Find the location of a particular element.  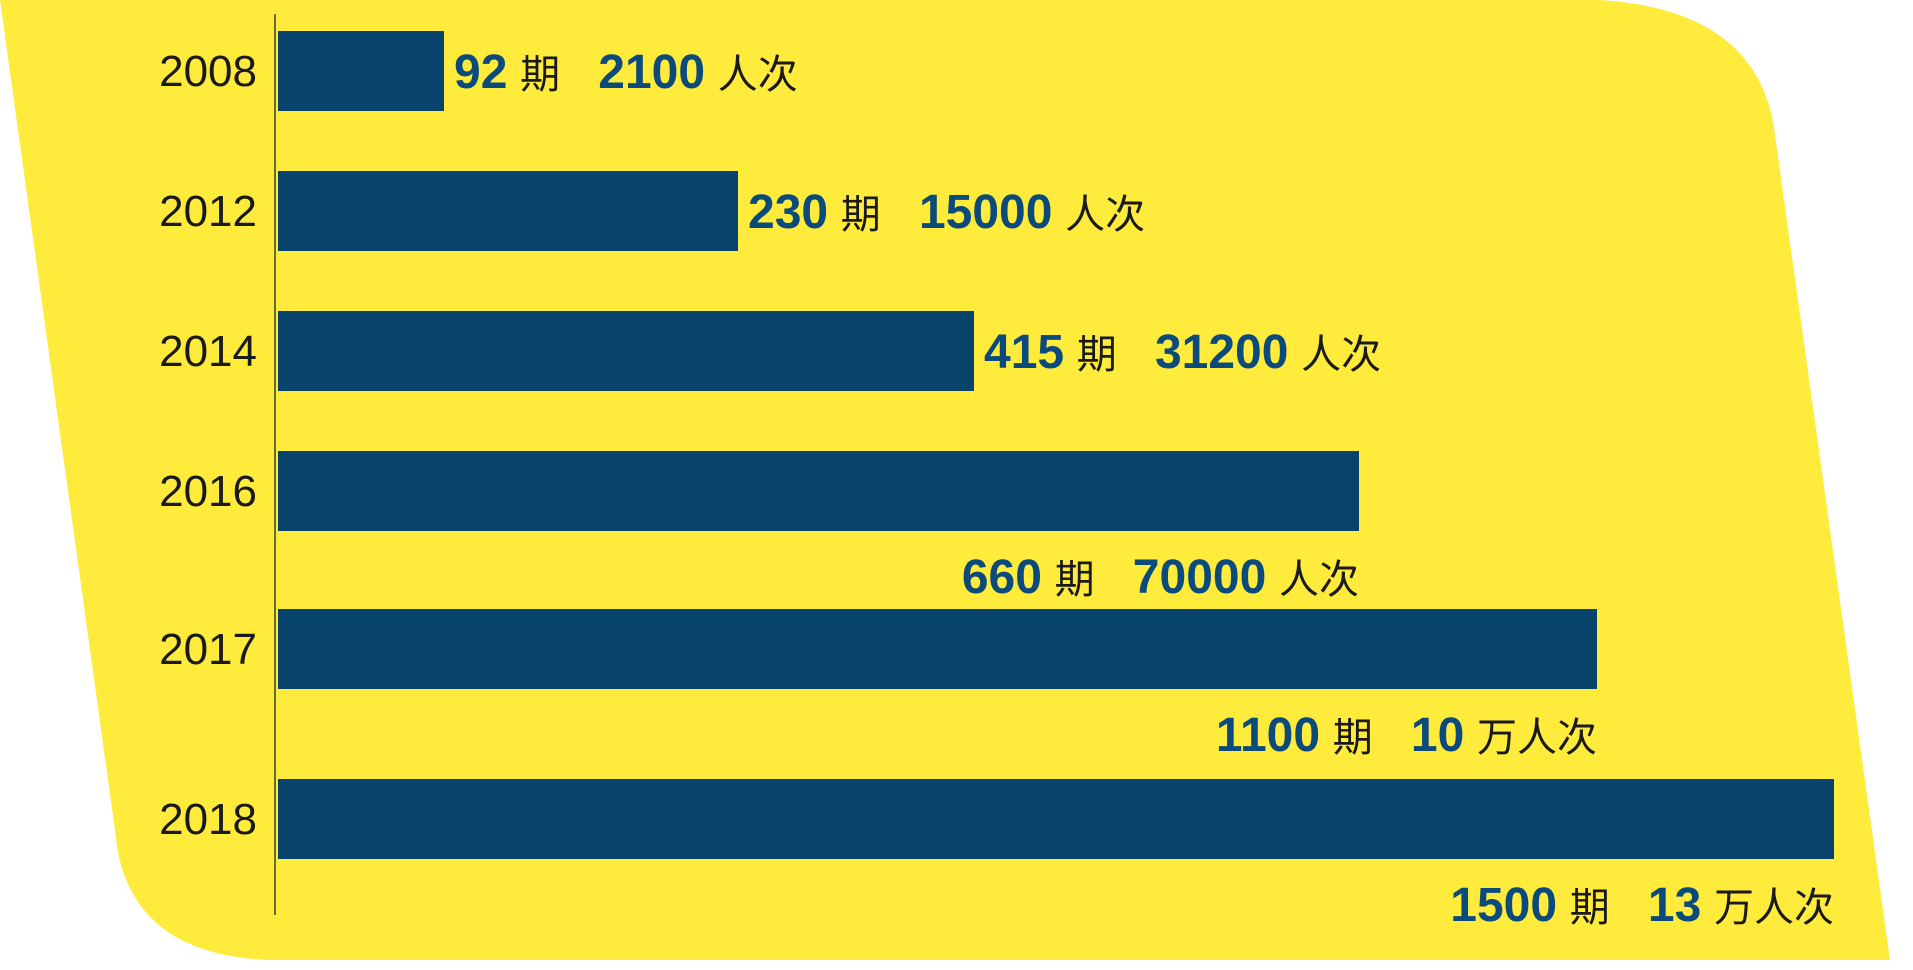

category-label-2008: 2008 is located at coordinates (208, 71).